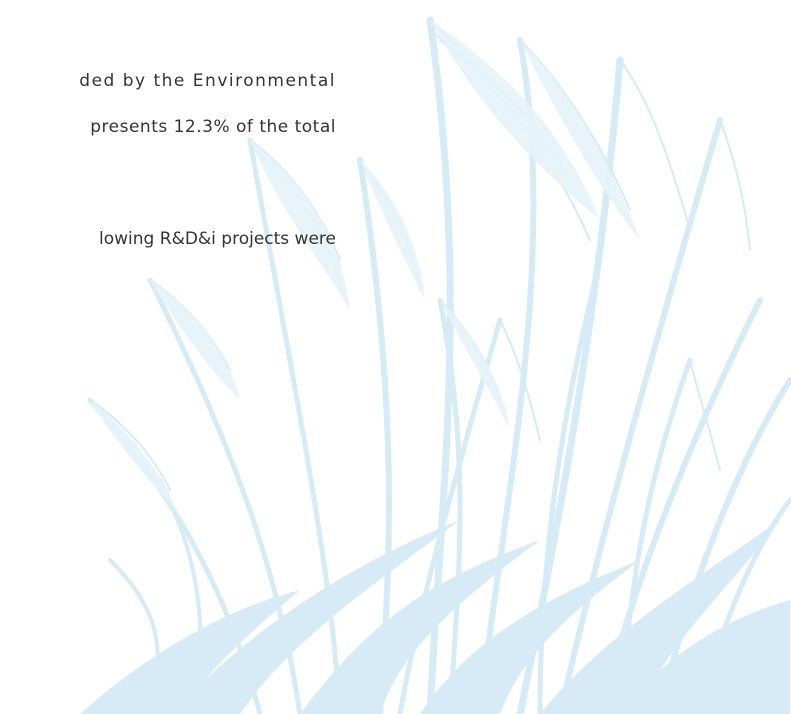 Image resolution: width=791 pixels, height=714 pixels. I want to click on body-text-line: presents 12.3% of the total, so click(213, 127).